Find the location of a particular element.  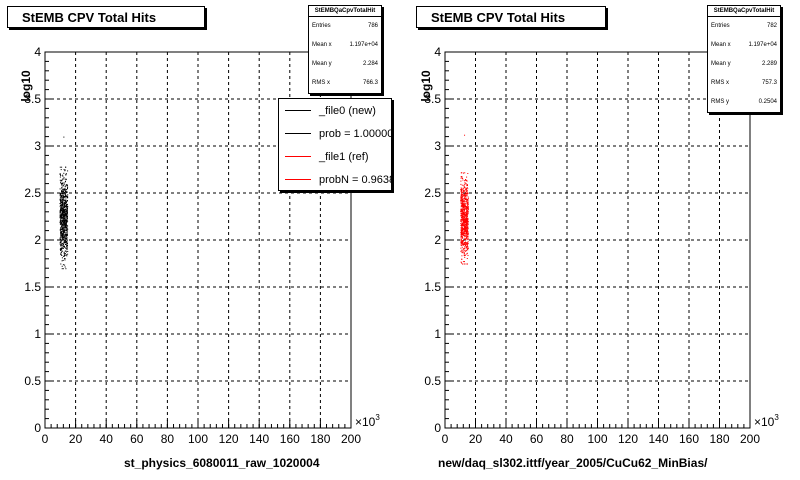

legend-item: prob = 1.000000 is located at coordinates (335, 133).